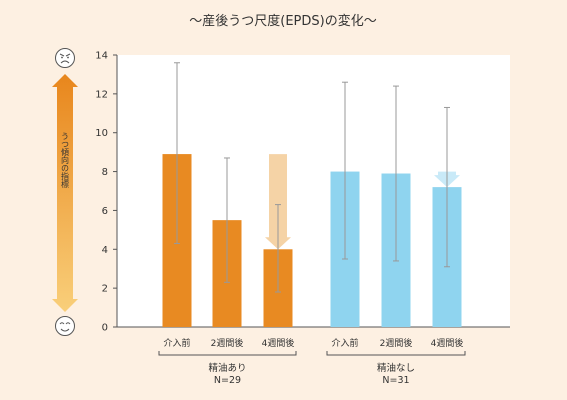 Image resolution: width=567 pixels, height=400 pixels. What do you see at coordinates (101, 94) in the screenshot?
I see `y-tick-label: 12` at bounding box center [101, 94].